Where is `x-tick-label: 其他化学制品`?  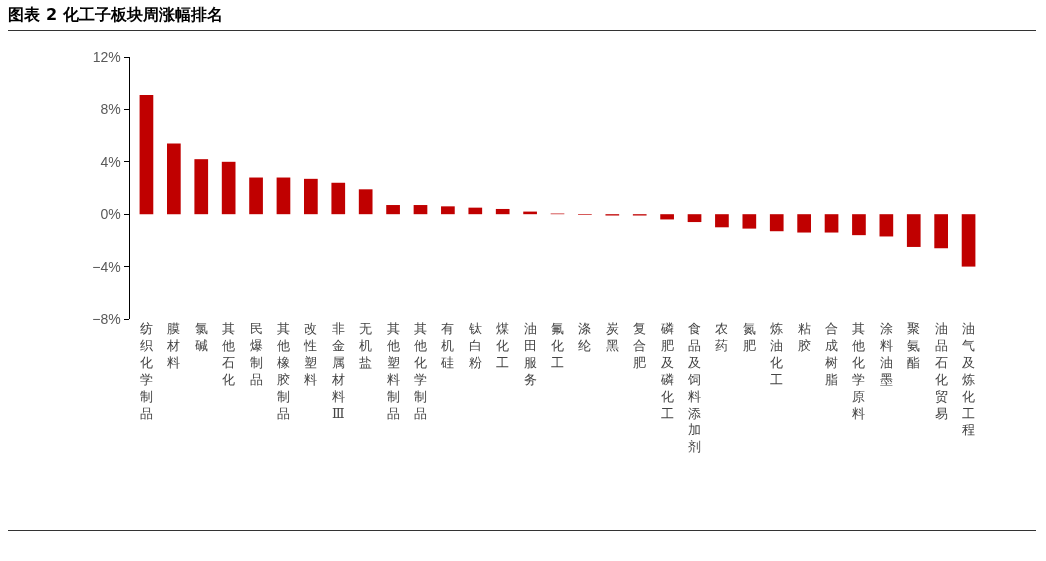
x-tick-label: 其他化学制品 is located at coordinates (420, 371).